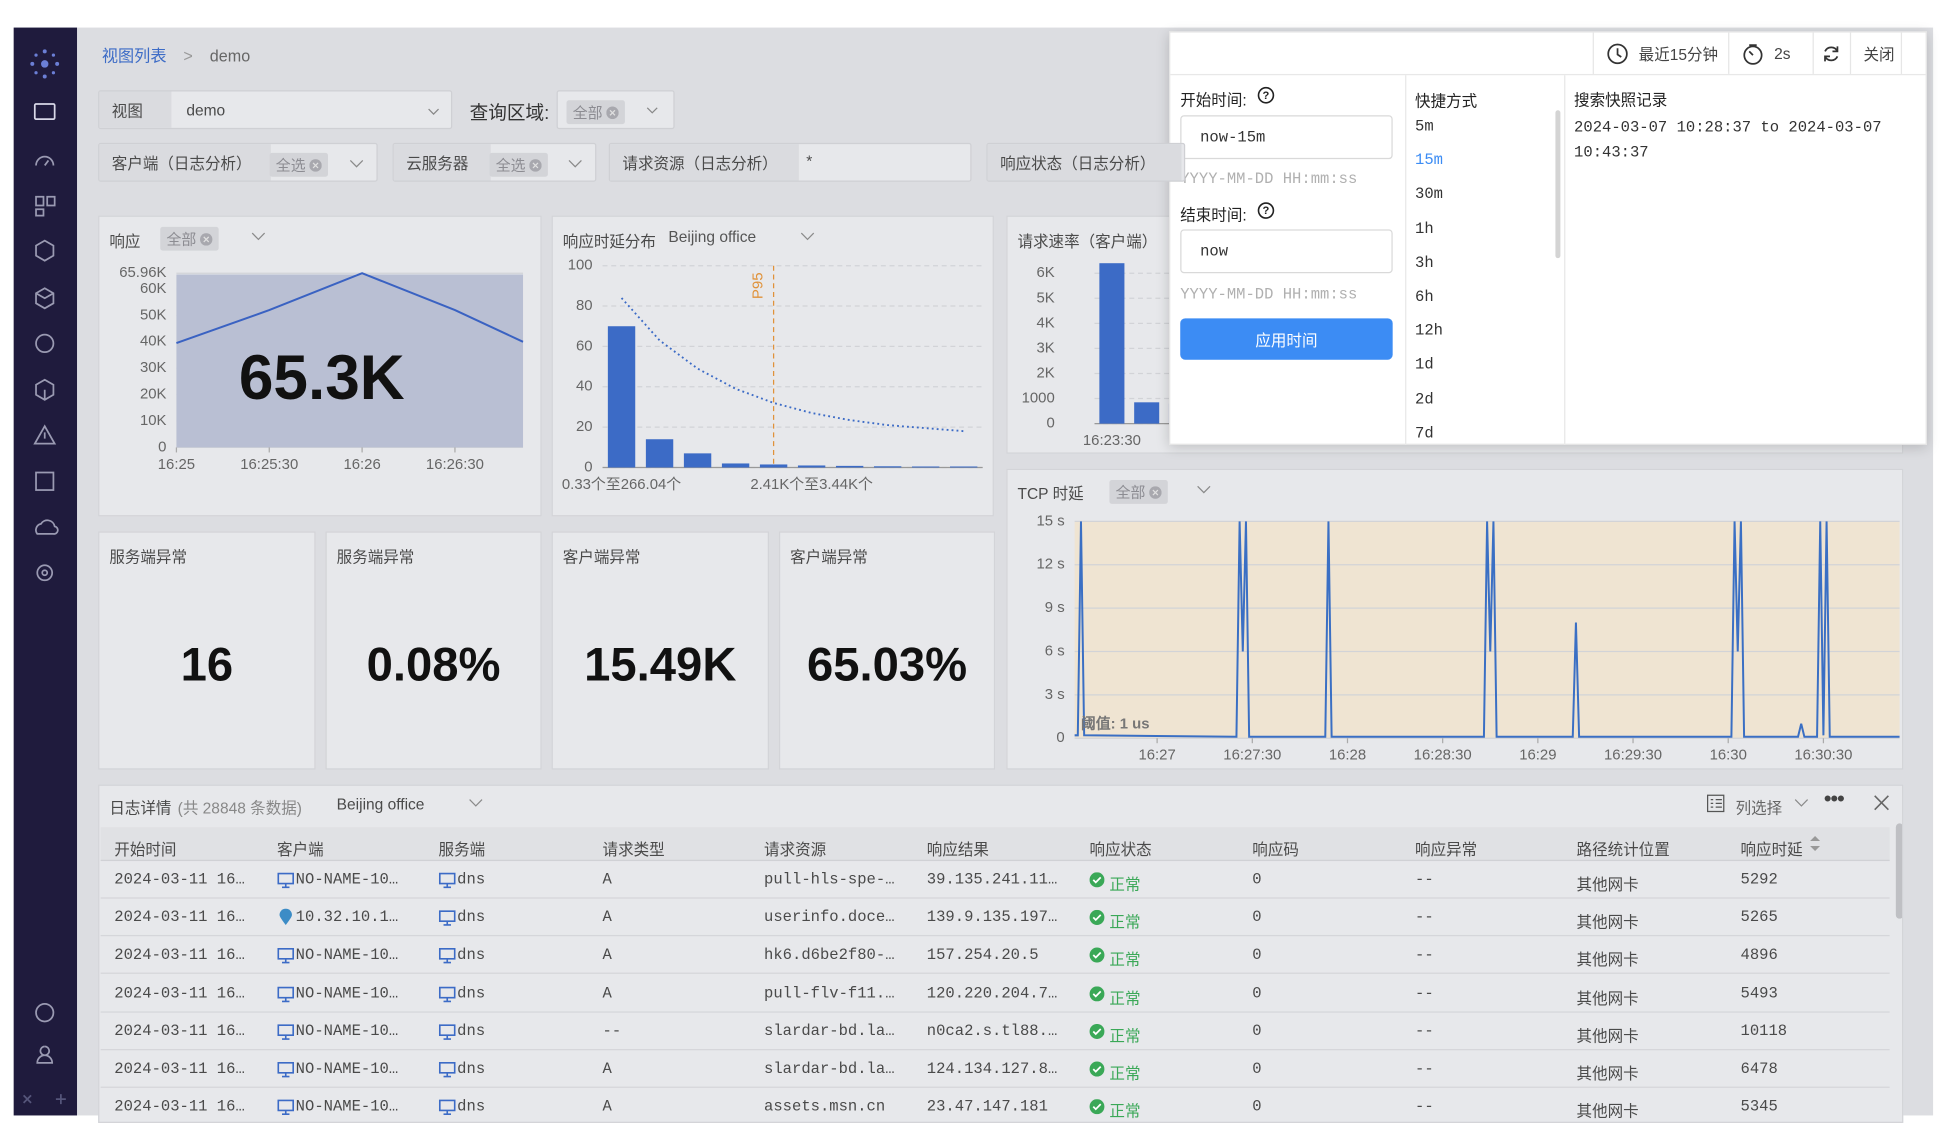 The height and width of the screenshot is (1133, 1948). I want to click on column-header: 请求类型, so click(633, 849).